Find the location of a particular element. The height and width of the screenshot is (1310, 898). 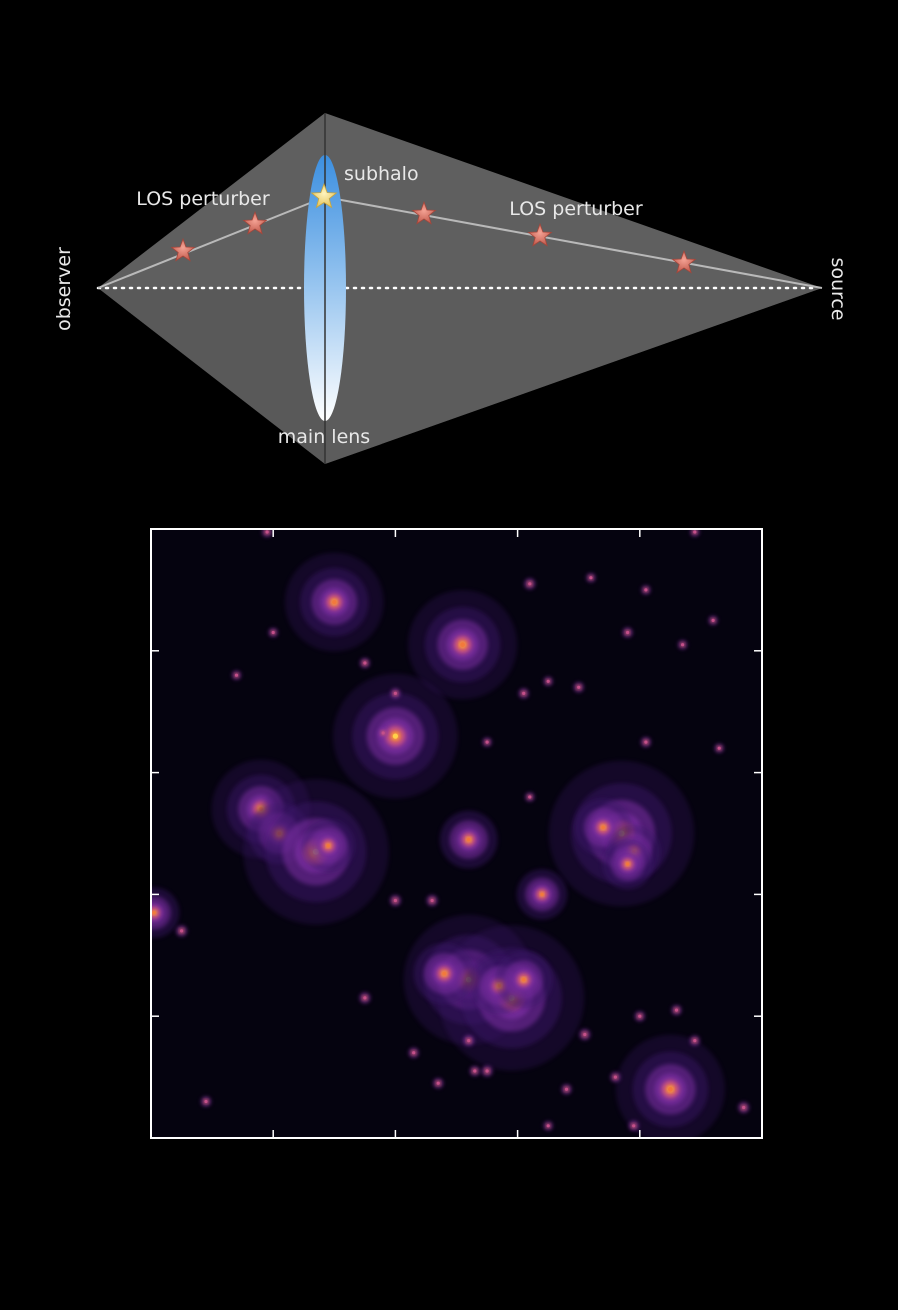

observer-label: observer is located at coordinates (64, 289).